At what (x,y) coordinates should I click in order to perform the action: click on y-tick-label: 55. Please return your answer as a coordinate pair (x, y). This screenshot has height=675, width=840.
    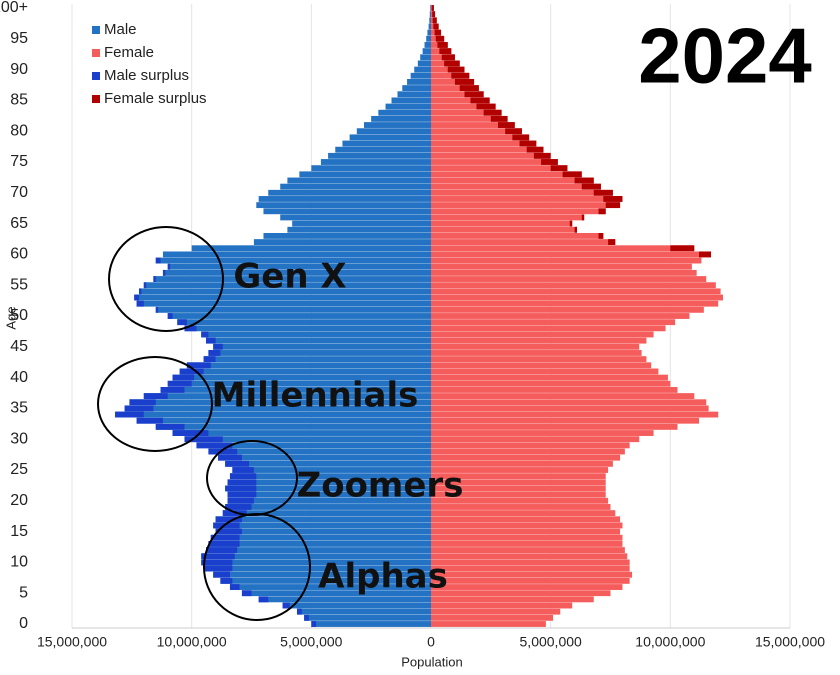
    Looking at the image, I should click on (19, 284).